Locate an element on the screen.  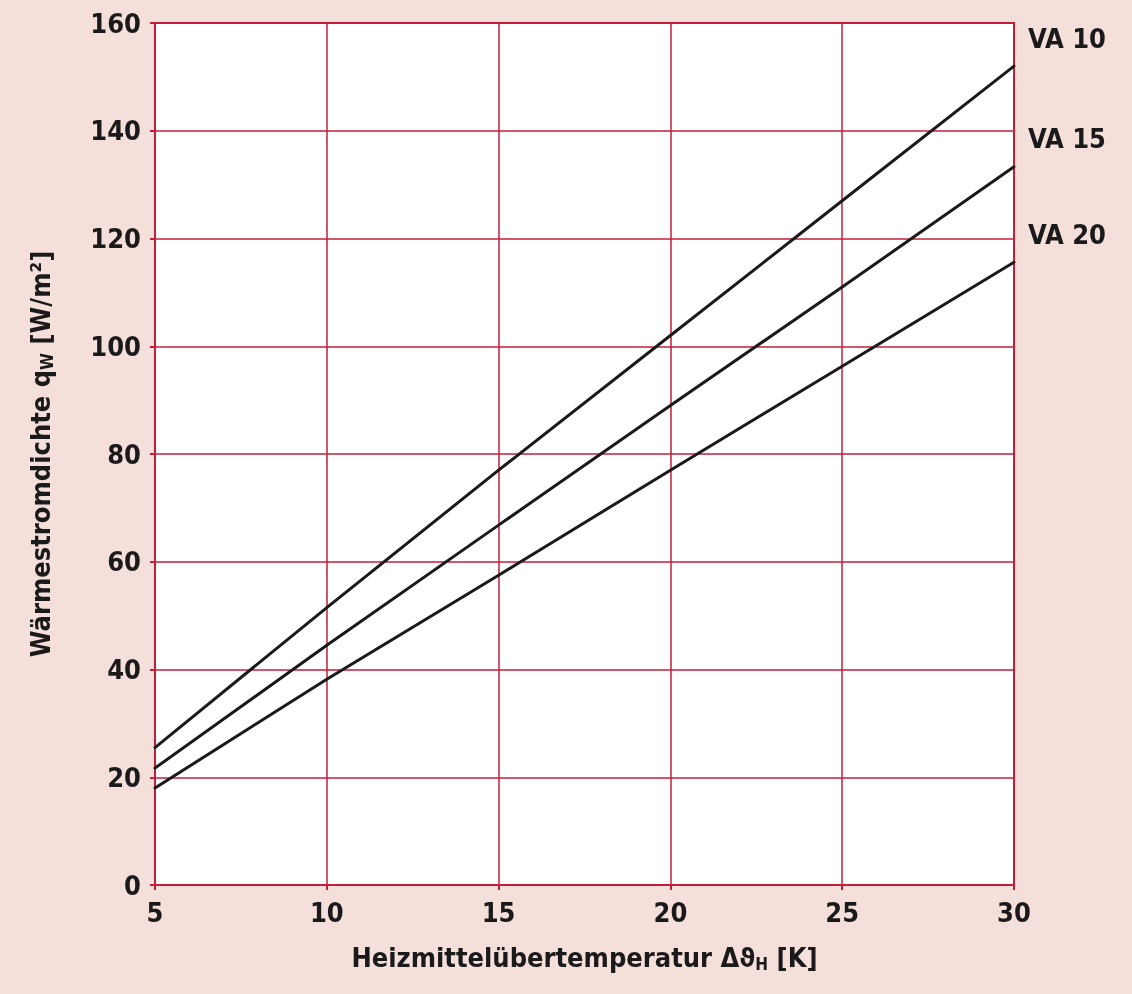
series-label: VA 20 is located at coordinates (1067, 234).